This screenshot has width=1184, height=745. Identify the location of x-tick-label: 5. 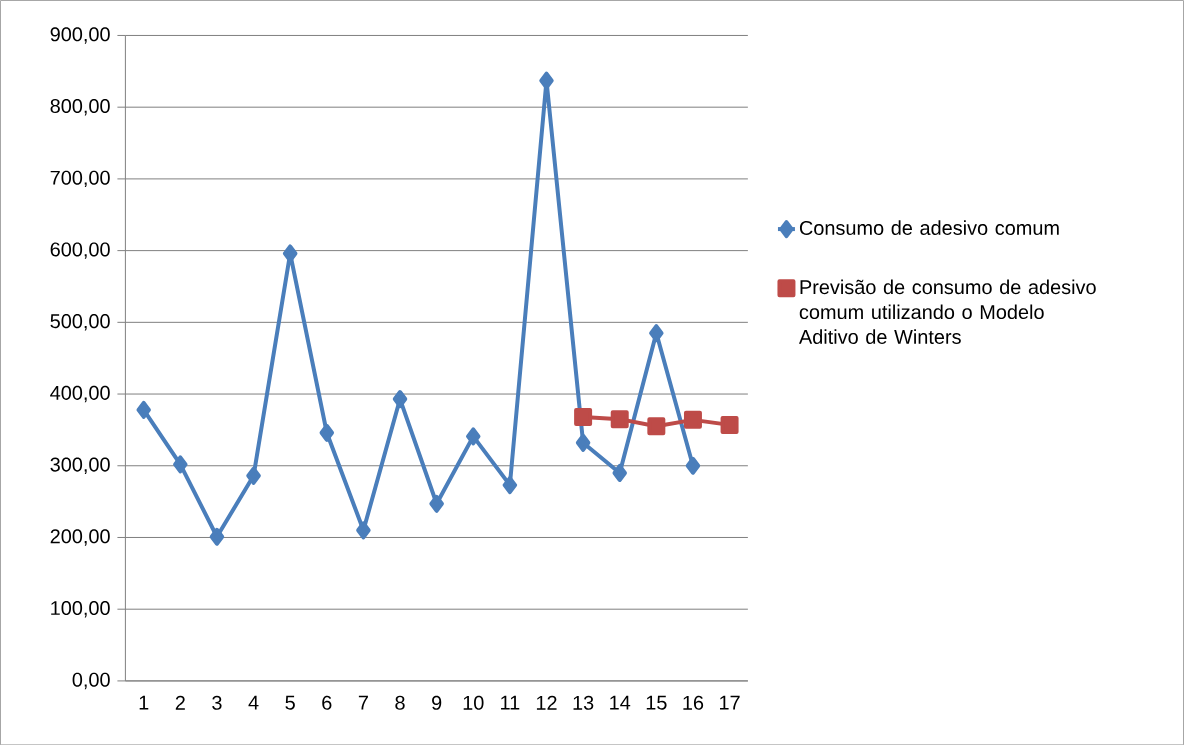
(290, 702).